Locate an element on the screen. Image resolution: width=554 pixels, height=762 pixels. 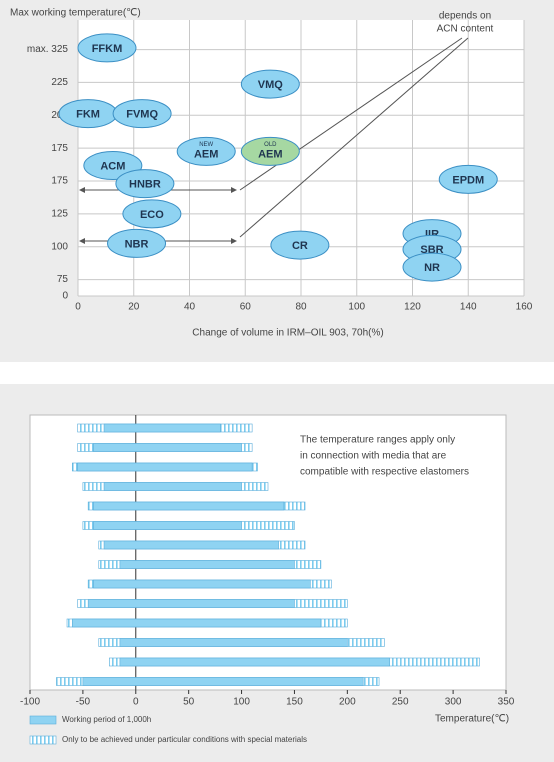
x-tick-label: 120 is located at coordinates (412, 307).